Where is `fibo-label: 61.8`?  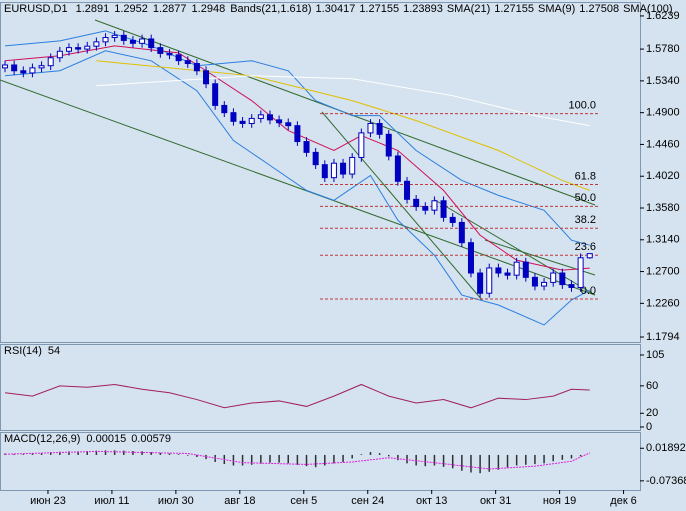 fibo-label: 61.8 is located at coordinates (585, 176).